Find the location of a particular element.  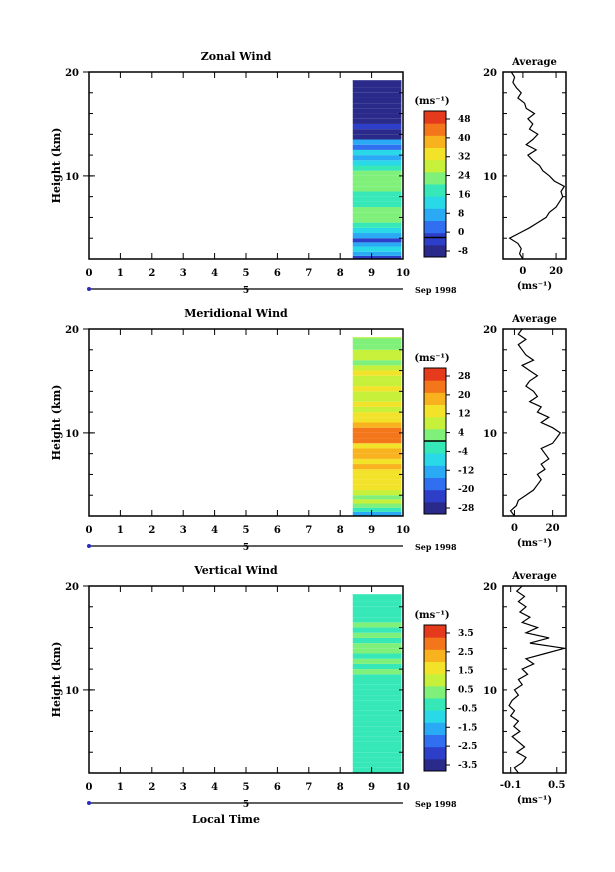

date-label: Sep 1998 is located at coordinates (436, 290).